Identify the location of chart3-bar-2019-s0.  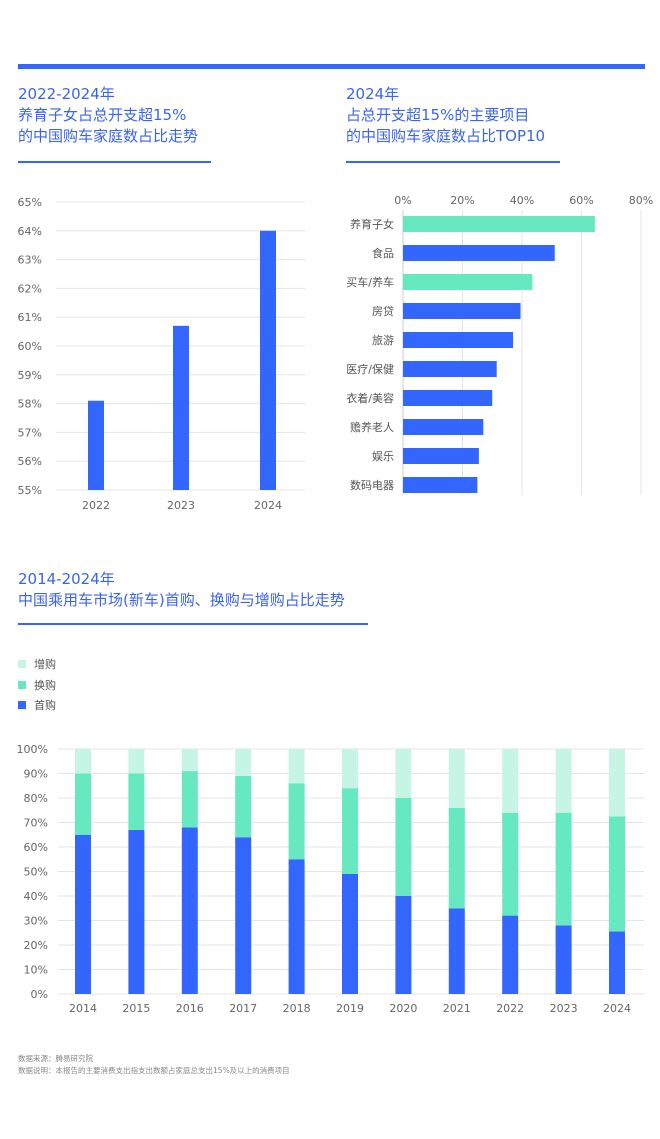
(350, 933).